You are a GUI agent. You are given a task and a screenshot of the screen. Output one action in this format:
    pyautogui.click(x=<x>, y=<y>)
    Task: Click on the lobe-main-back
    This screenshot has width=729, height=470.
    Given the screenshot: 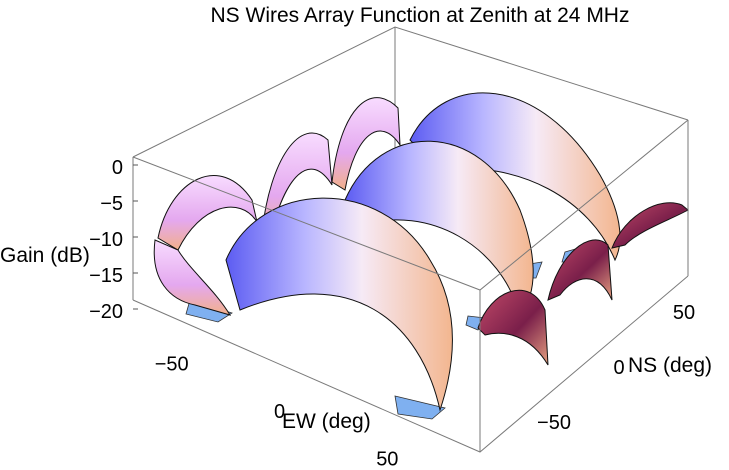 What is the action you would take?
    pyautogui.click(x=515, y=177)
    